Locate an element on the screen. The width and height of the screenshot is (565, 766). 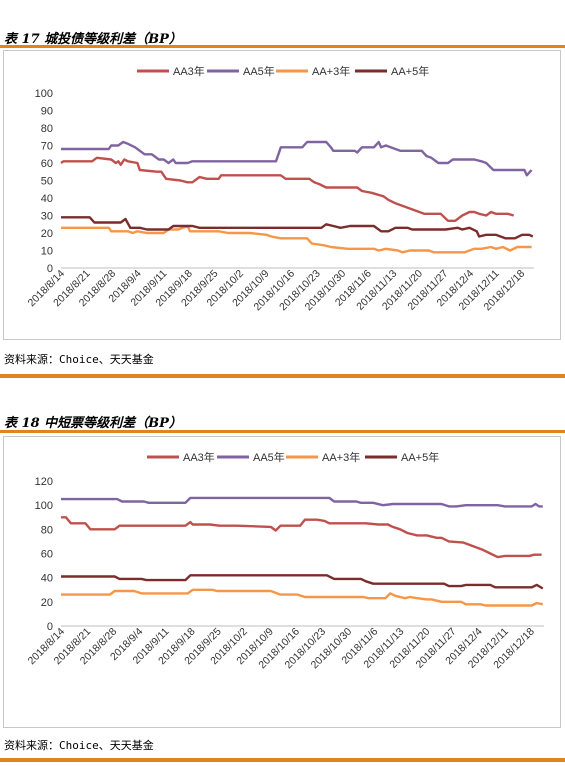
y-tick-label: 70 is located at coordinates (47, 147).